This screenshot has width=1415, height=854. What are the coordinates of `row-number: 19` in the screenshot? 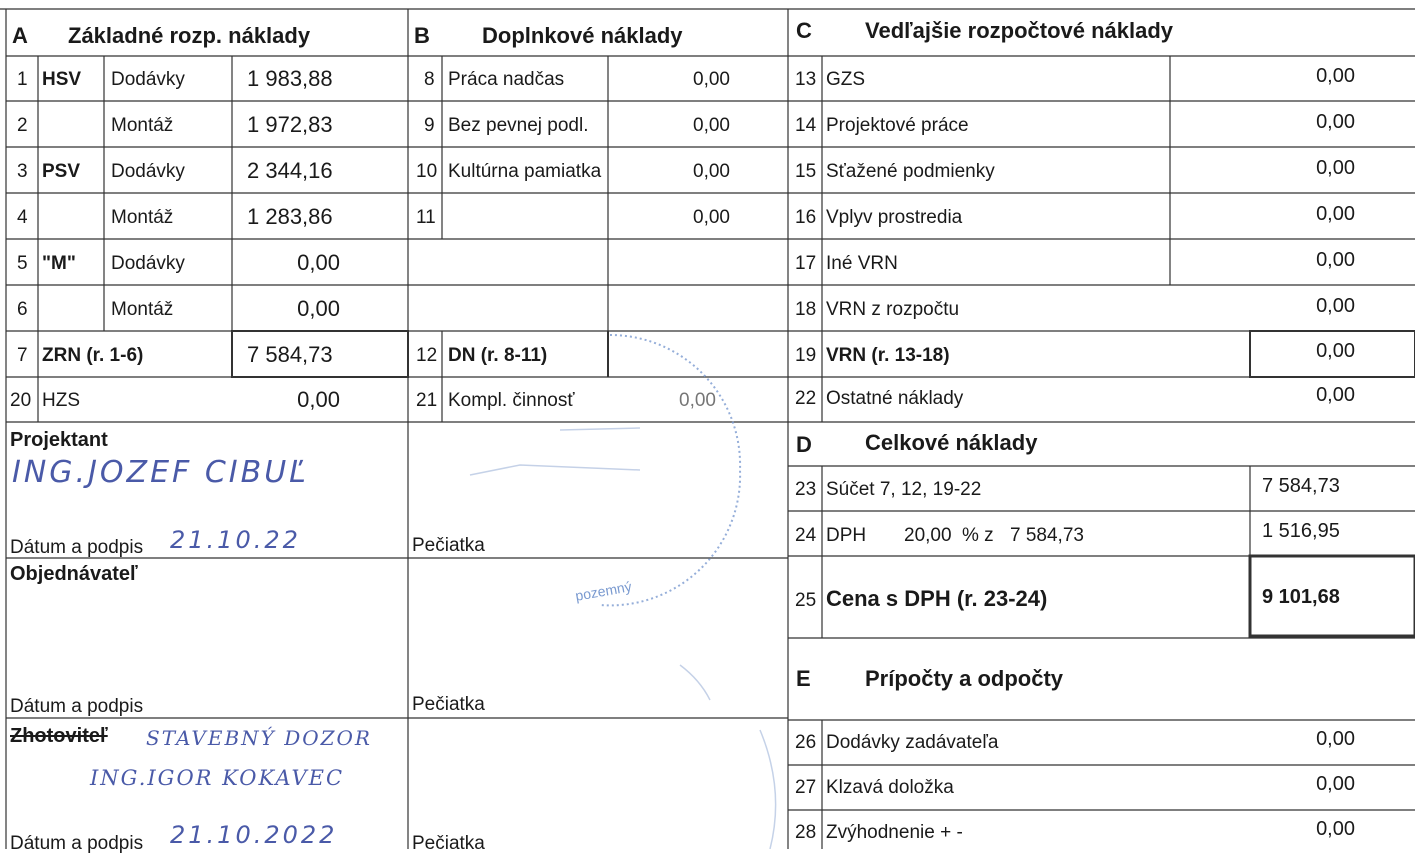 It's located at (805, 355).